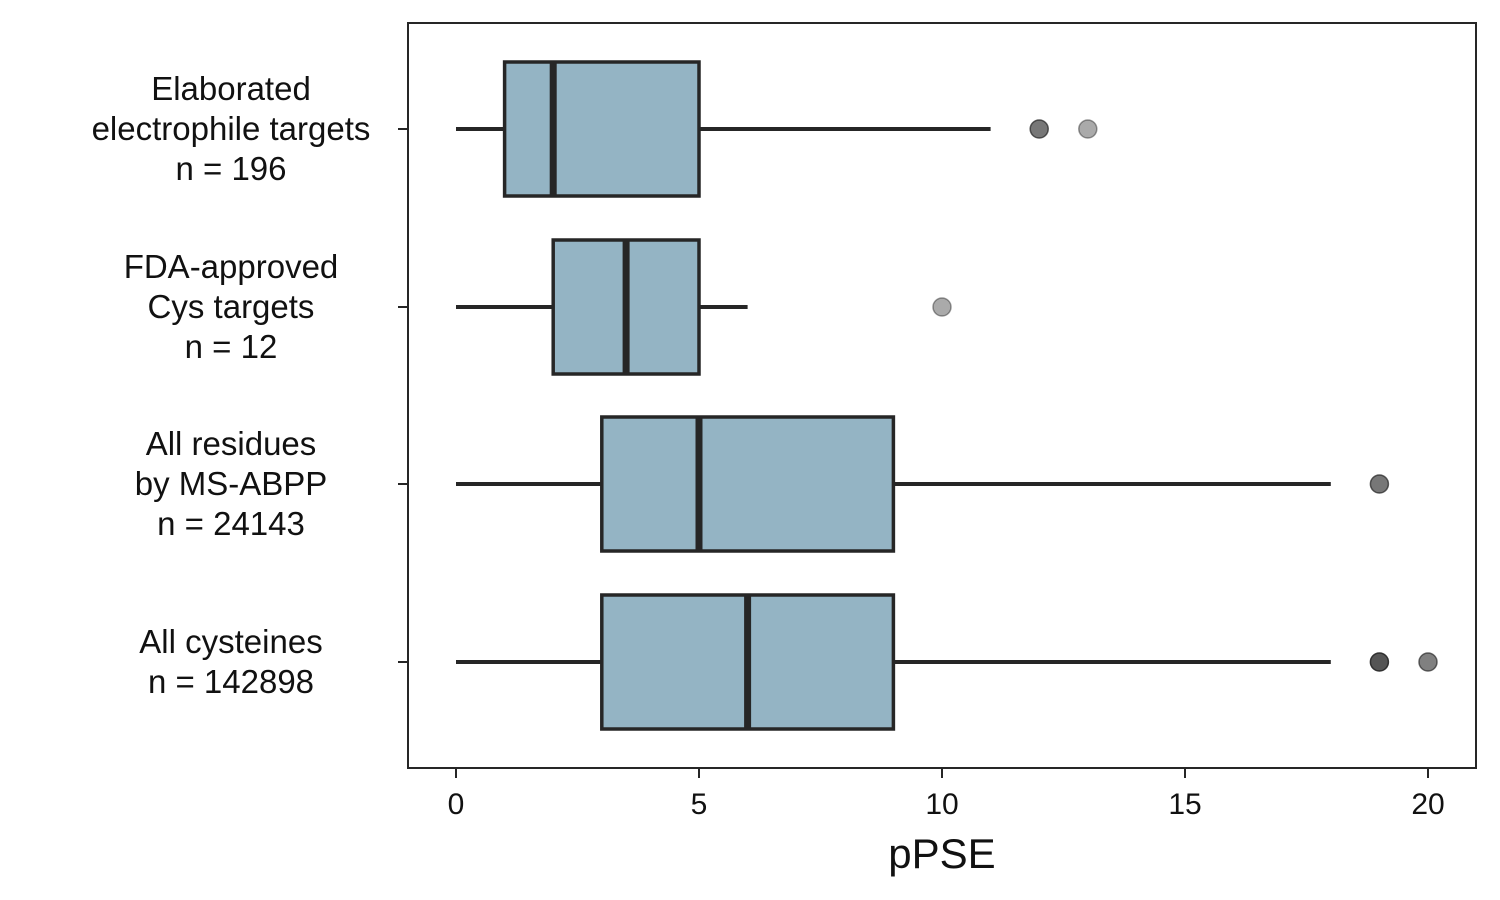 This screenshot has height=900, width=1500. Describe the element at coordinates (231, 523) in the screenshot. I see `category-label-line: n = 24143` at that location.